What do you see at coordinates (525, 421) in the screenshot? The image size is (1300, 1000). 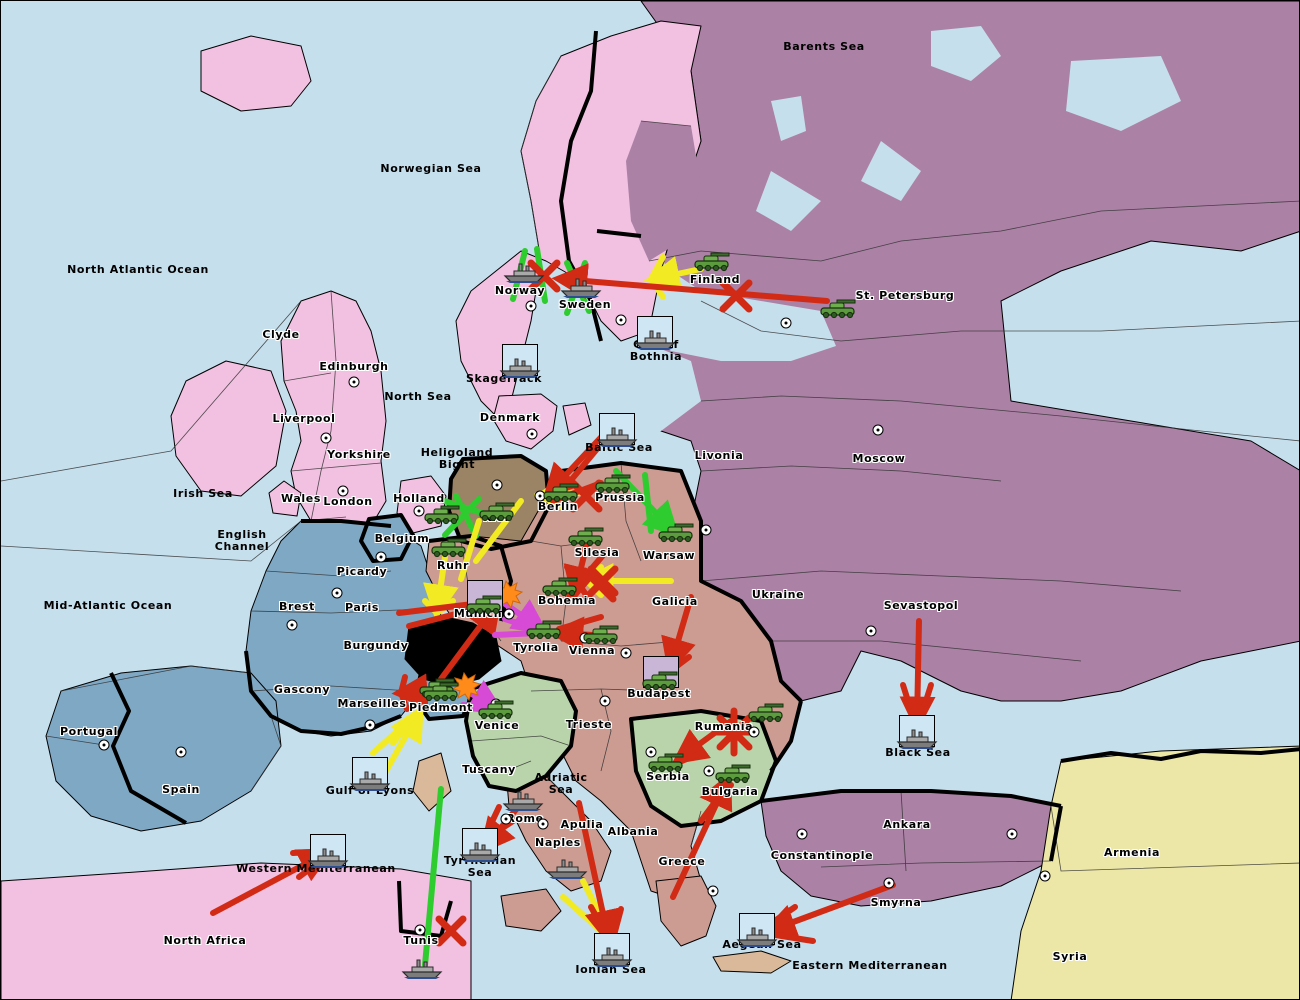 I see `region-denmark` at bounding box center [525, 421].